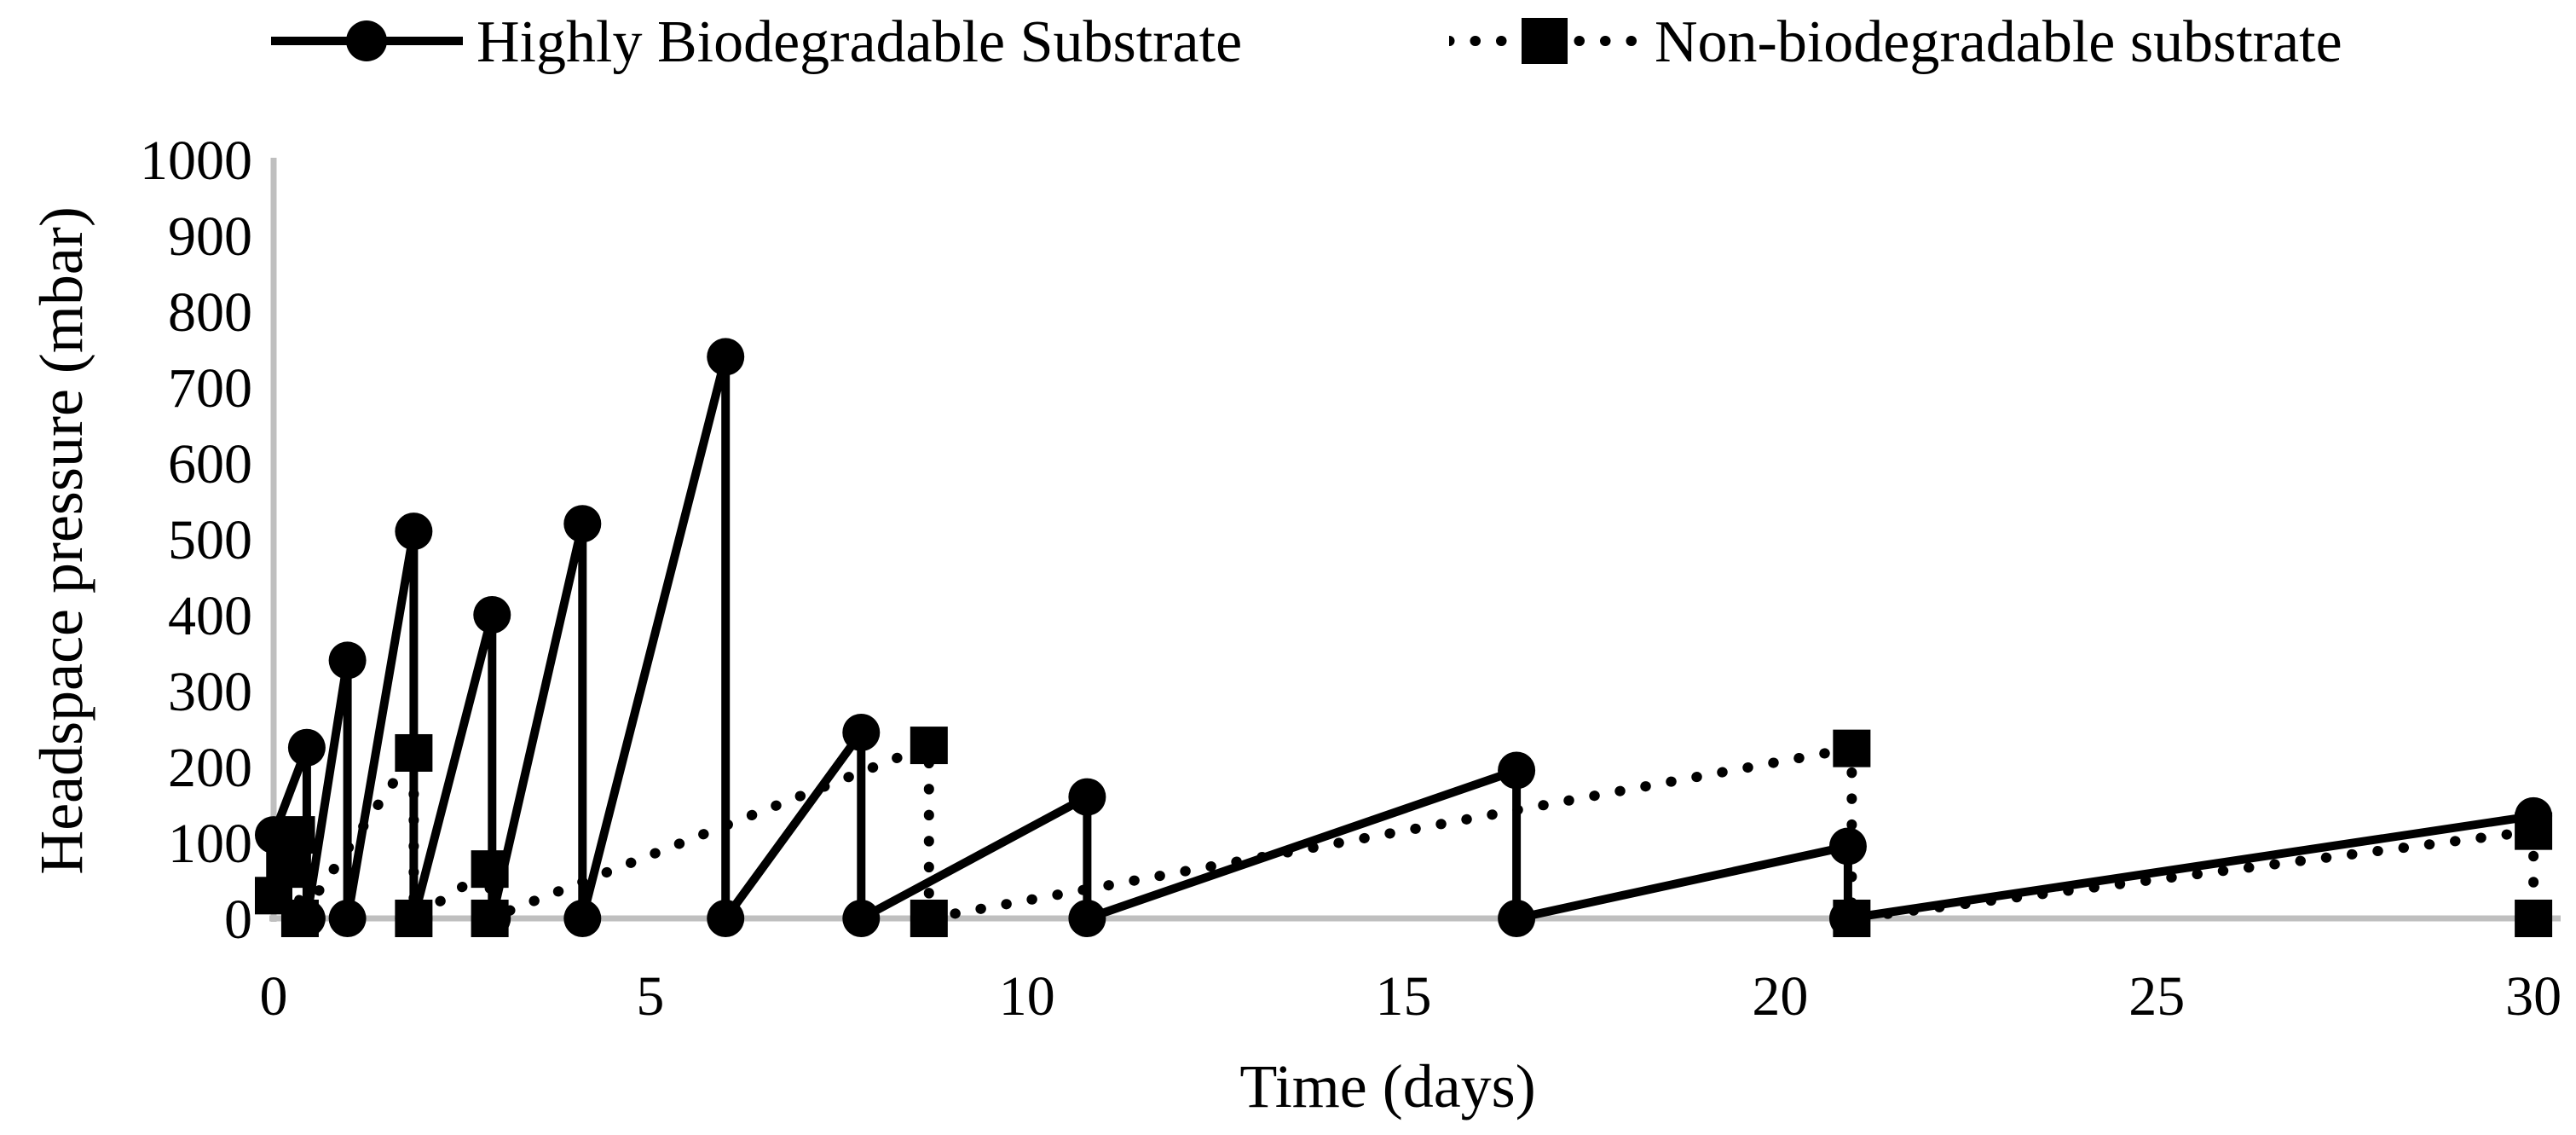 The height and width of the screenshot is (1135, 2576). Describe the element at coordinates (210, 313) in the screenshot. I see `y-tick-label: 800` at that location.